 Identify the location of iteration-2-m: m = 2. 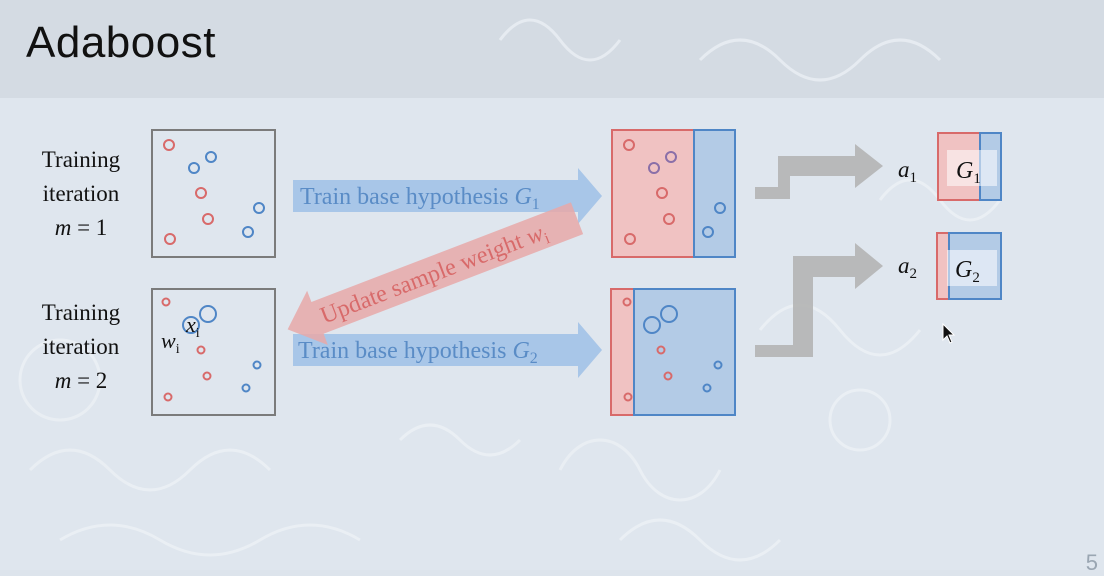
(81, 380).